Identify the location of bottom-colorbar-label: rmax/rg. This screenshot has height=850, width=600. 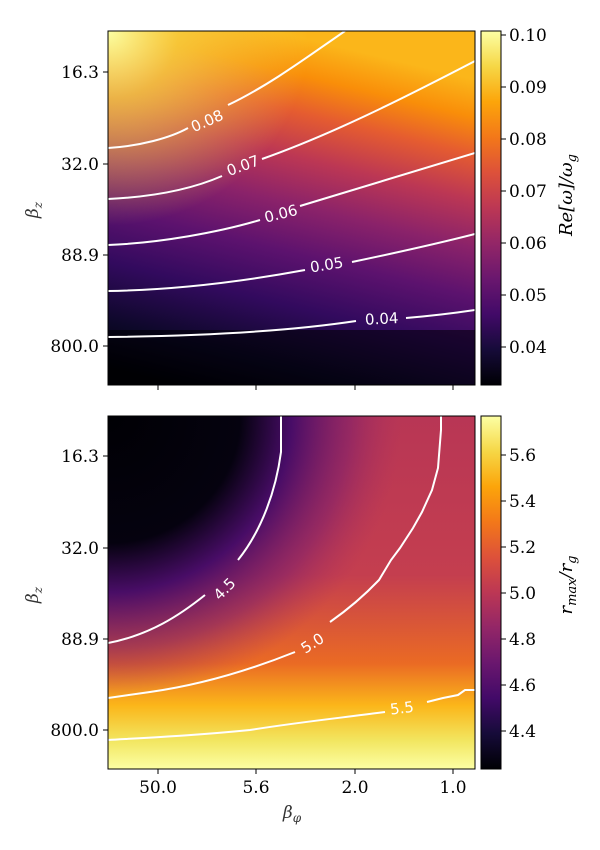
(568, 584).